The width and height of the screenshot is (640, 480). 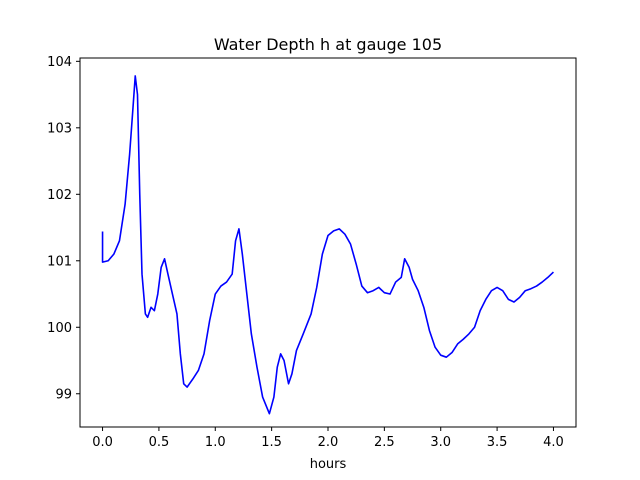 What do you see at coordinates (328, 44) in the screenshot?
I see `chart-title: Water Depth h at gauge 105` at bounding box center [328, 44].